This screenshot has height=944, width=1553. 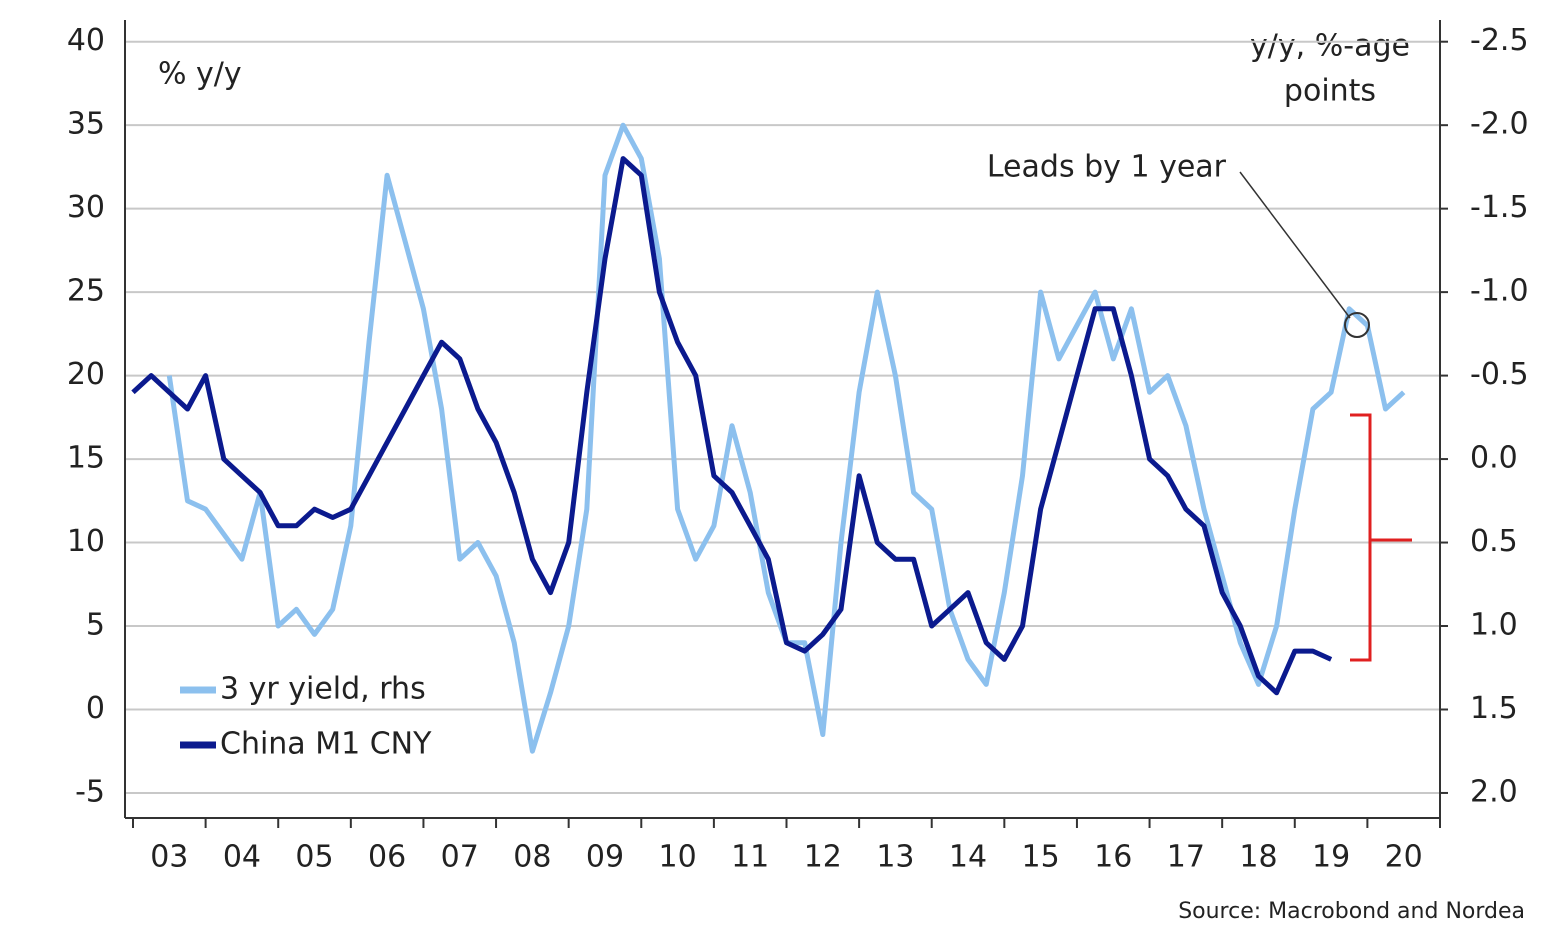 What do you see at coordinates (95, 625) in the screenshot?
I see `y-tick-label: 5` at bounding box center [95, 625].